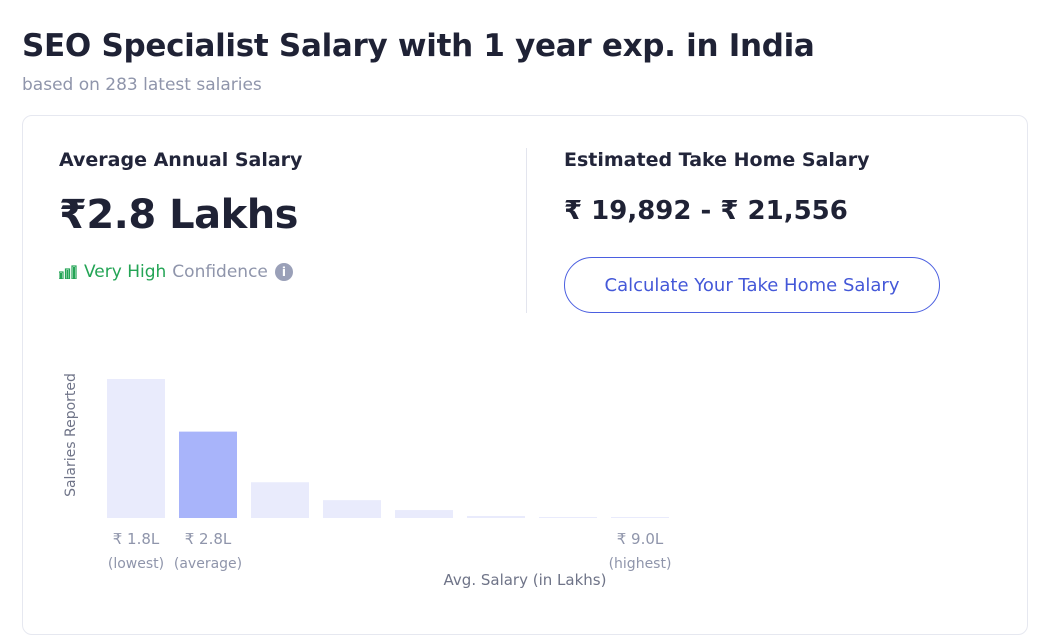  Describe the element at coordinates (526, 230) in the screenshot. I see `divider` at that location.